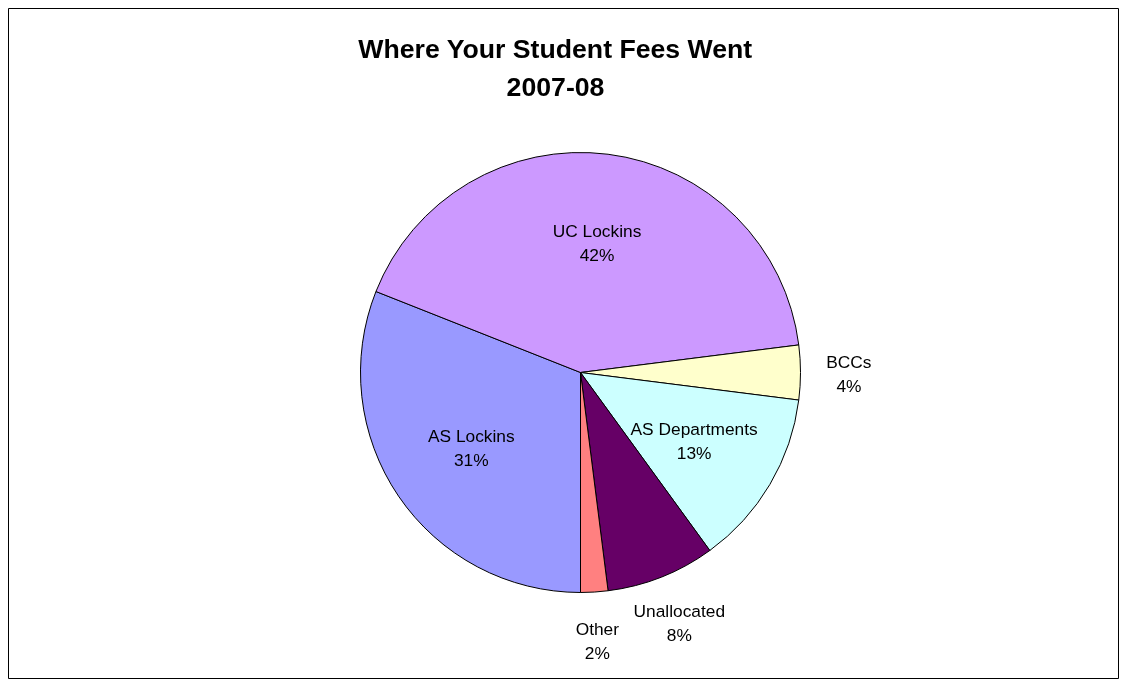 Image resolution: width=1126 pixels, height=686 pixels. Describe the element at coordinates (471, 459) in the screenshot. I see `data-label: 31%` at that location.